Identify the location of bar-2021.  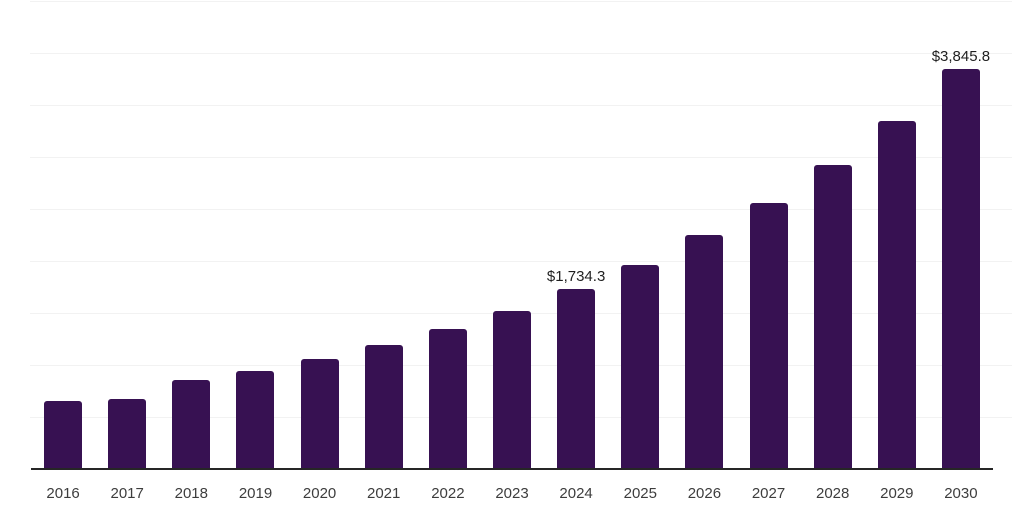
(384, 406).